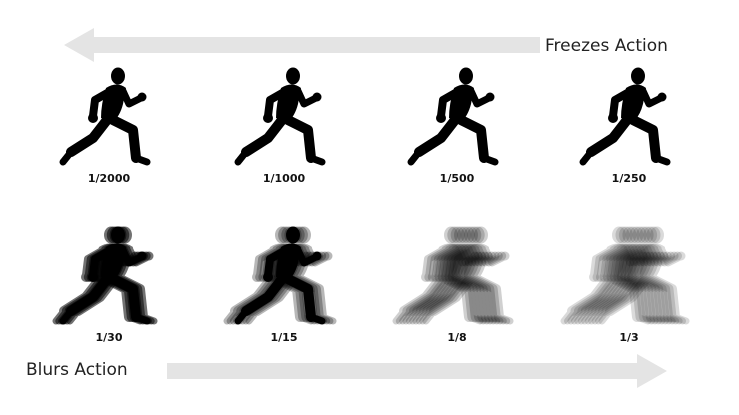  Describe the element at coordinates (284, 337) in the screenshot. I see `shutter-speed-label: 1/15` at that location.